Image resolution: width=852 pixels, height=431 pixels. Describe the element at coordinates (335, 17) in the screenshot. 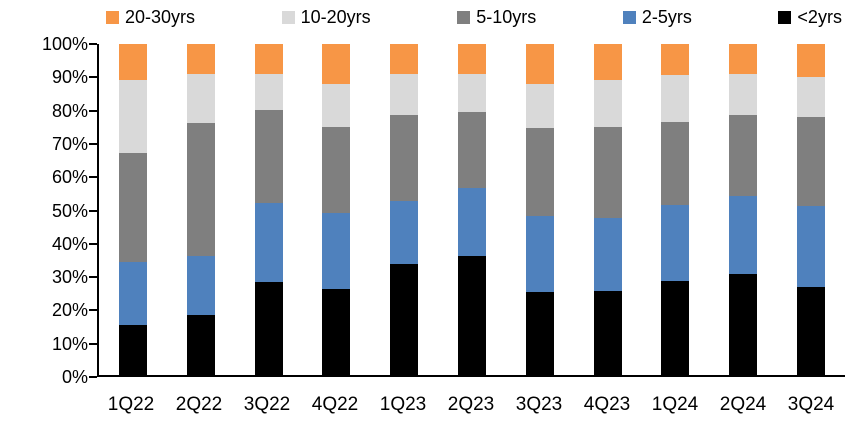

I see `legend-label: 10-20yrs` at that location.